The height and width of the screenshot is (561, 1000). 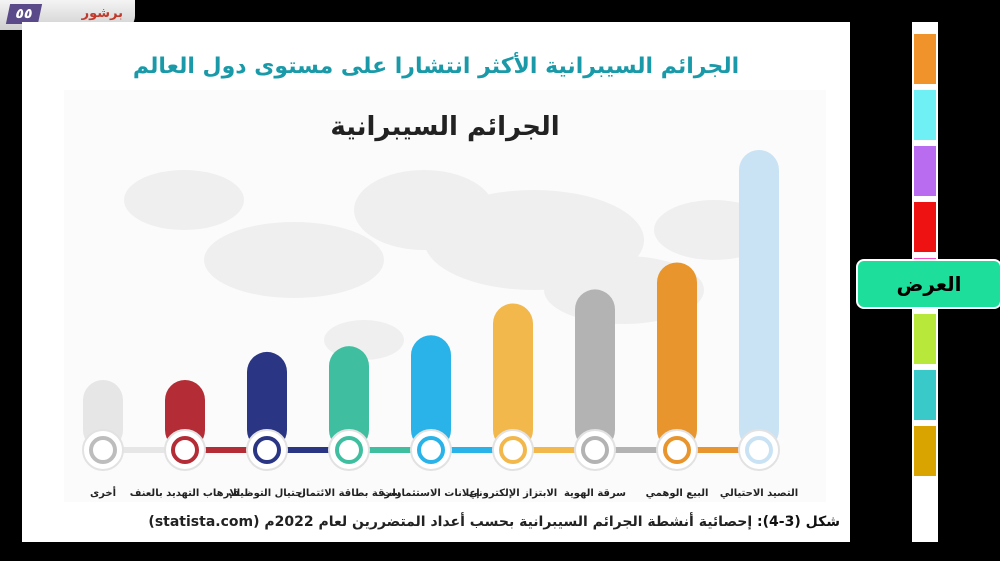 What do you see at coordinates (103, 492) in the screenshot?
I see `category-label: أخرى` at bounding box center [103, 492].